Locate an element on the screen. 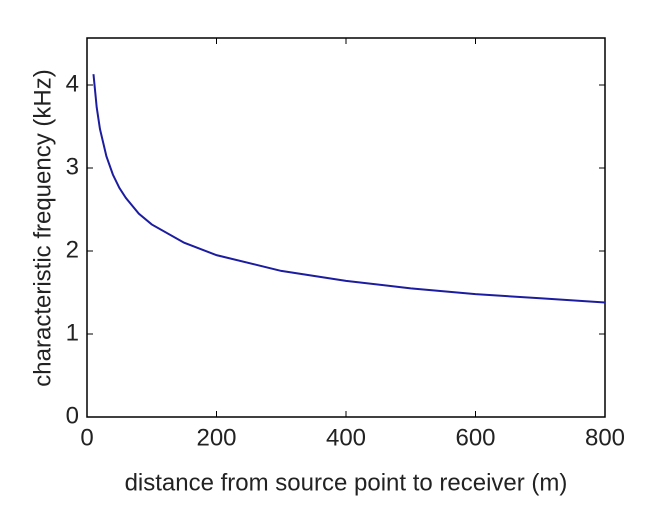 The height and width of the screenshot is (506, 668). x-tick-label: 0 is located at coordinates (86, 437).